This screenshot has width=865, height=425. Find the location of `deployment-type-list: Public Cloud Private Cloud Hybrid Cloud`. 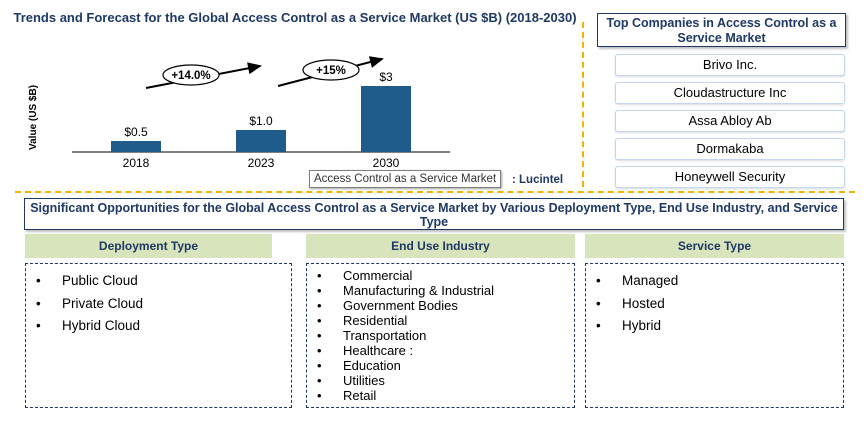

deployment-type-list: Public Cloud Private Cloud Hybrid Cloud is located at coordinates (158, 335).